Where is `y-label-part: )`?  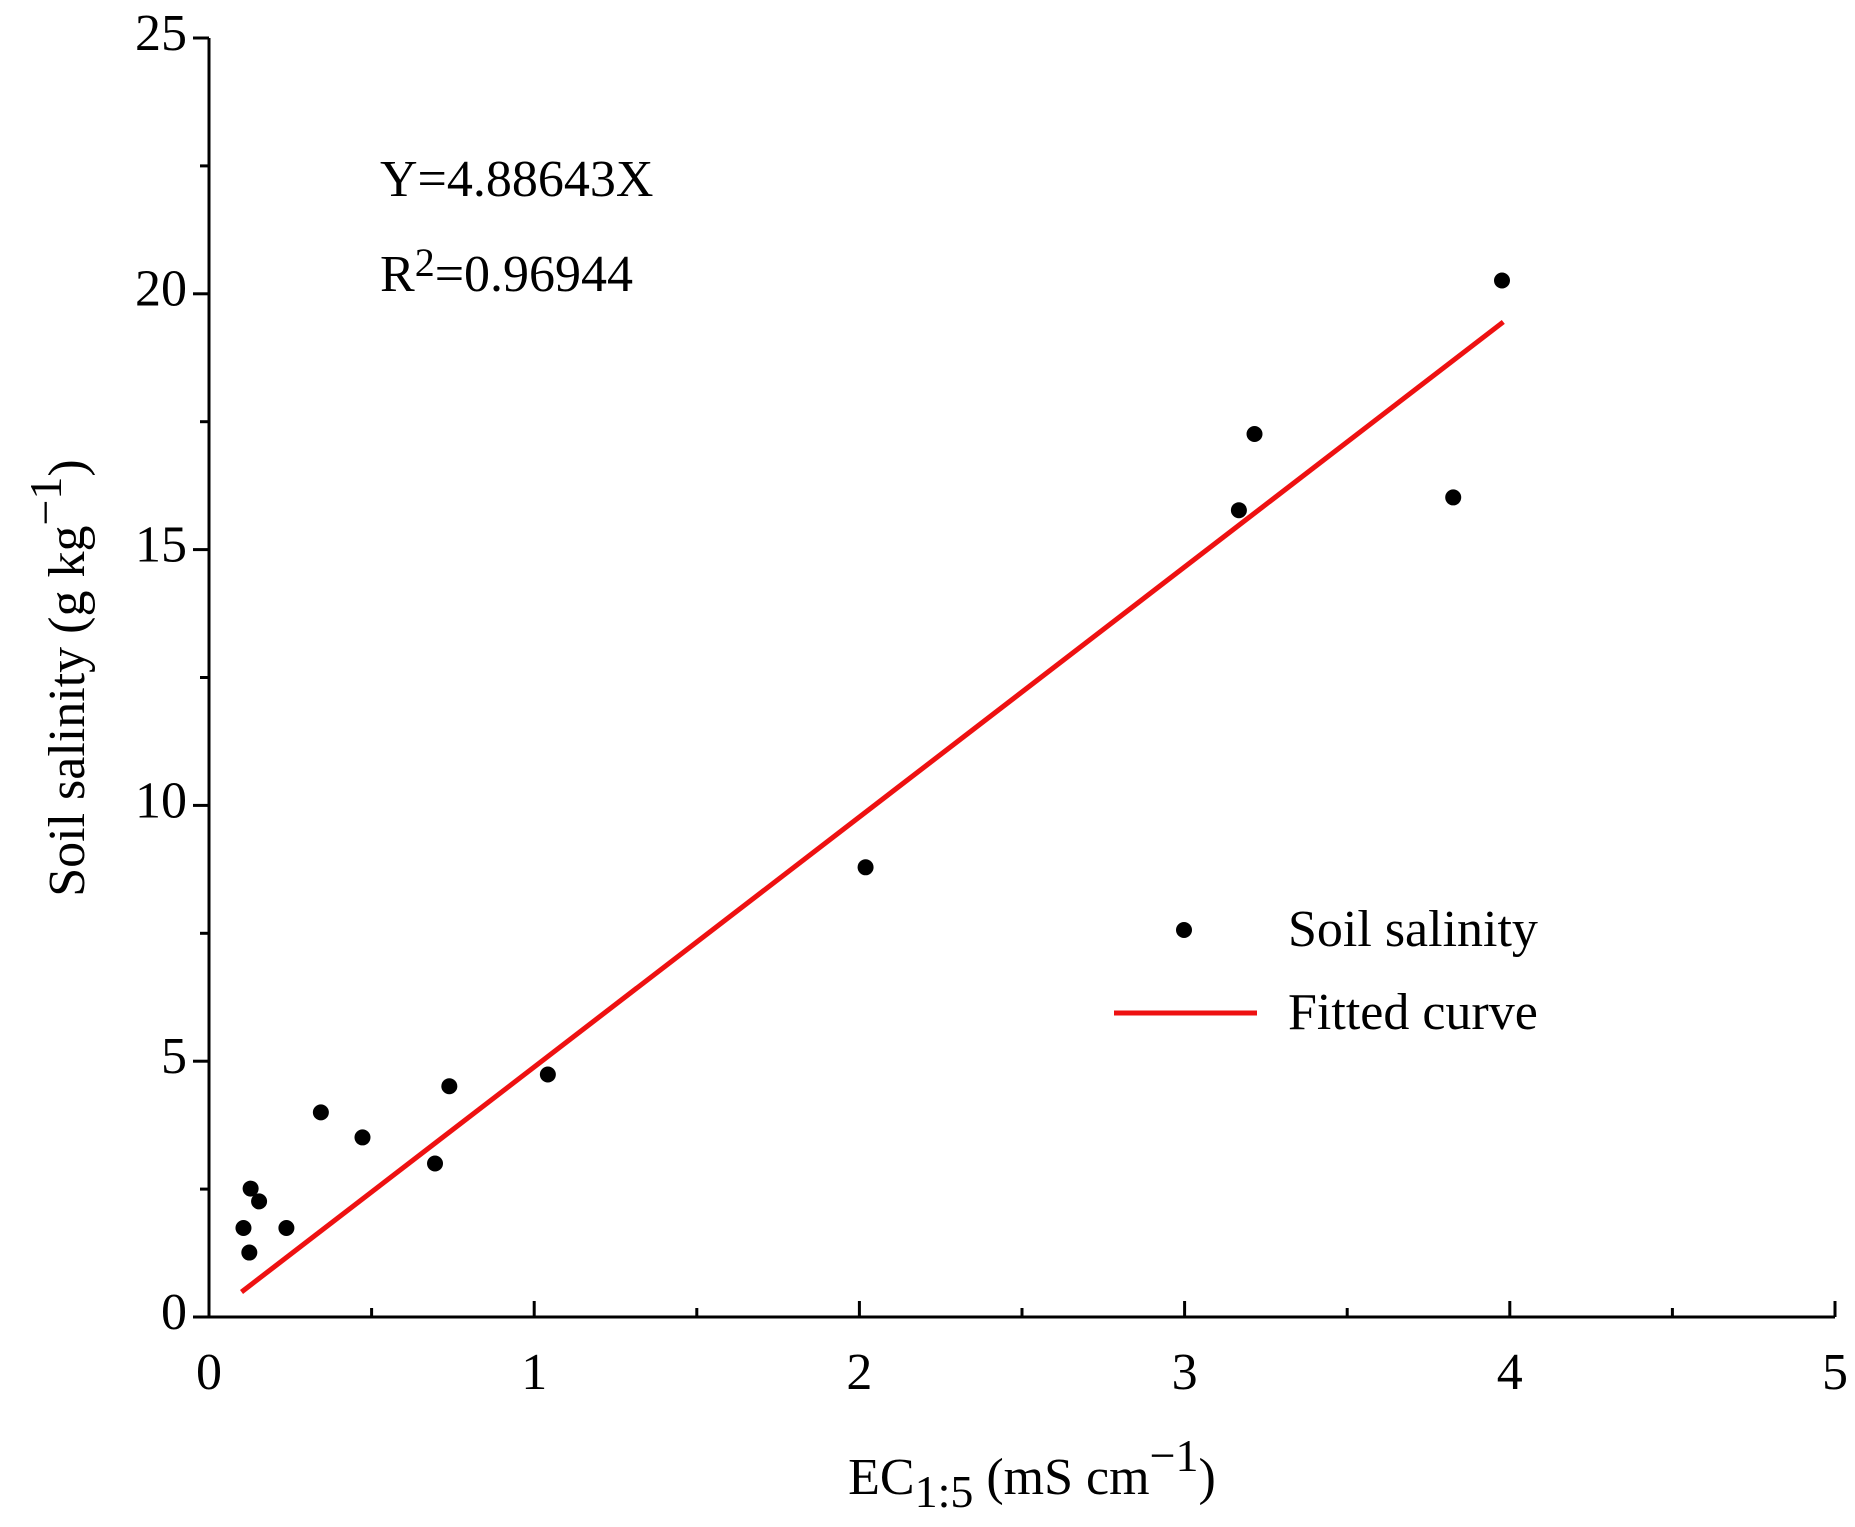 y-label-part: ) is located at coordinates (67, 467).